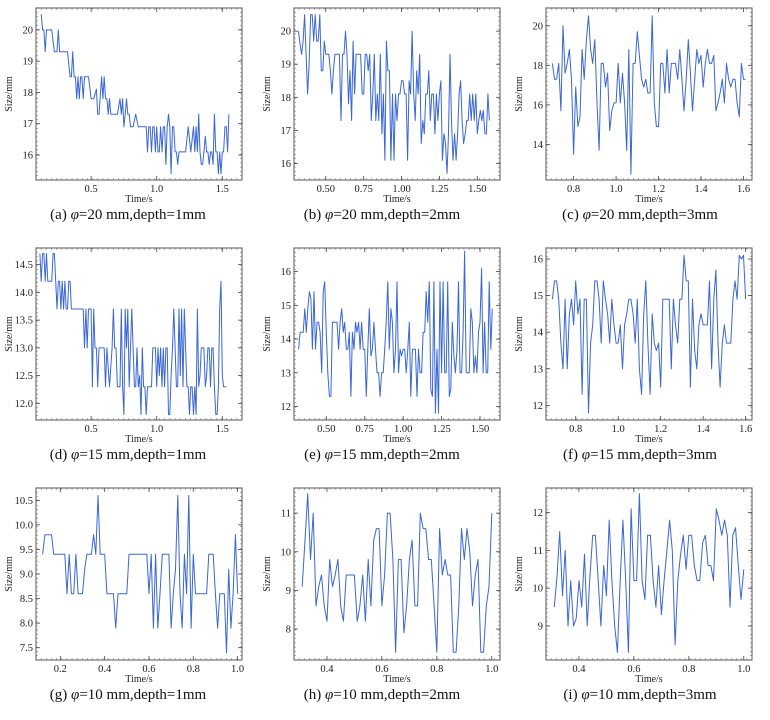  I want to click on panel-caption: (a) φ=20 mm,depth=1mm, so click(128, 215).